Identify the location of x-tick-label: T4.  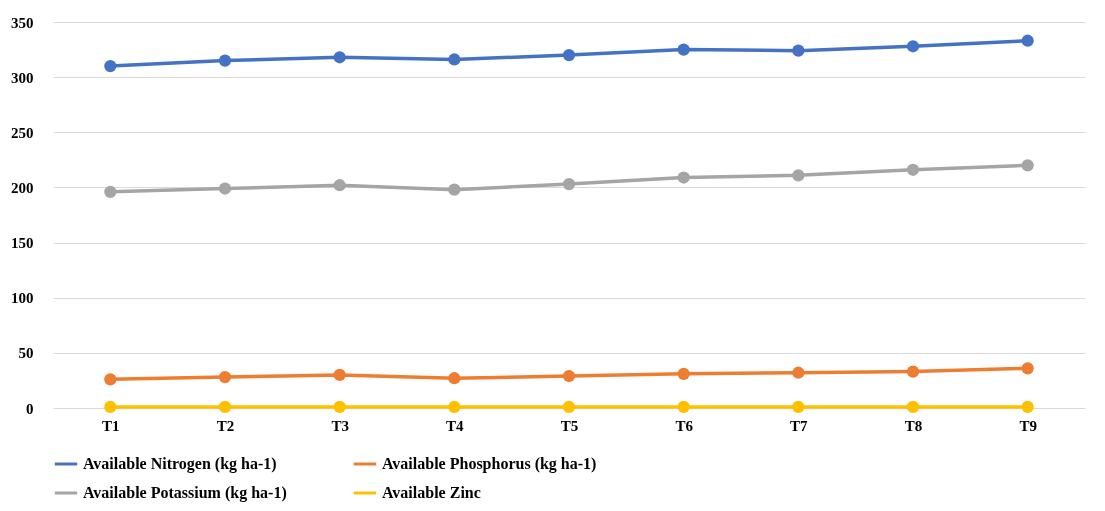
(455, 425).